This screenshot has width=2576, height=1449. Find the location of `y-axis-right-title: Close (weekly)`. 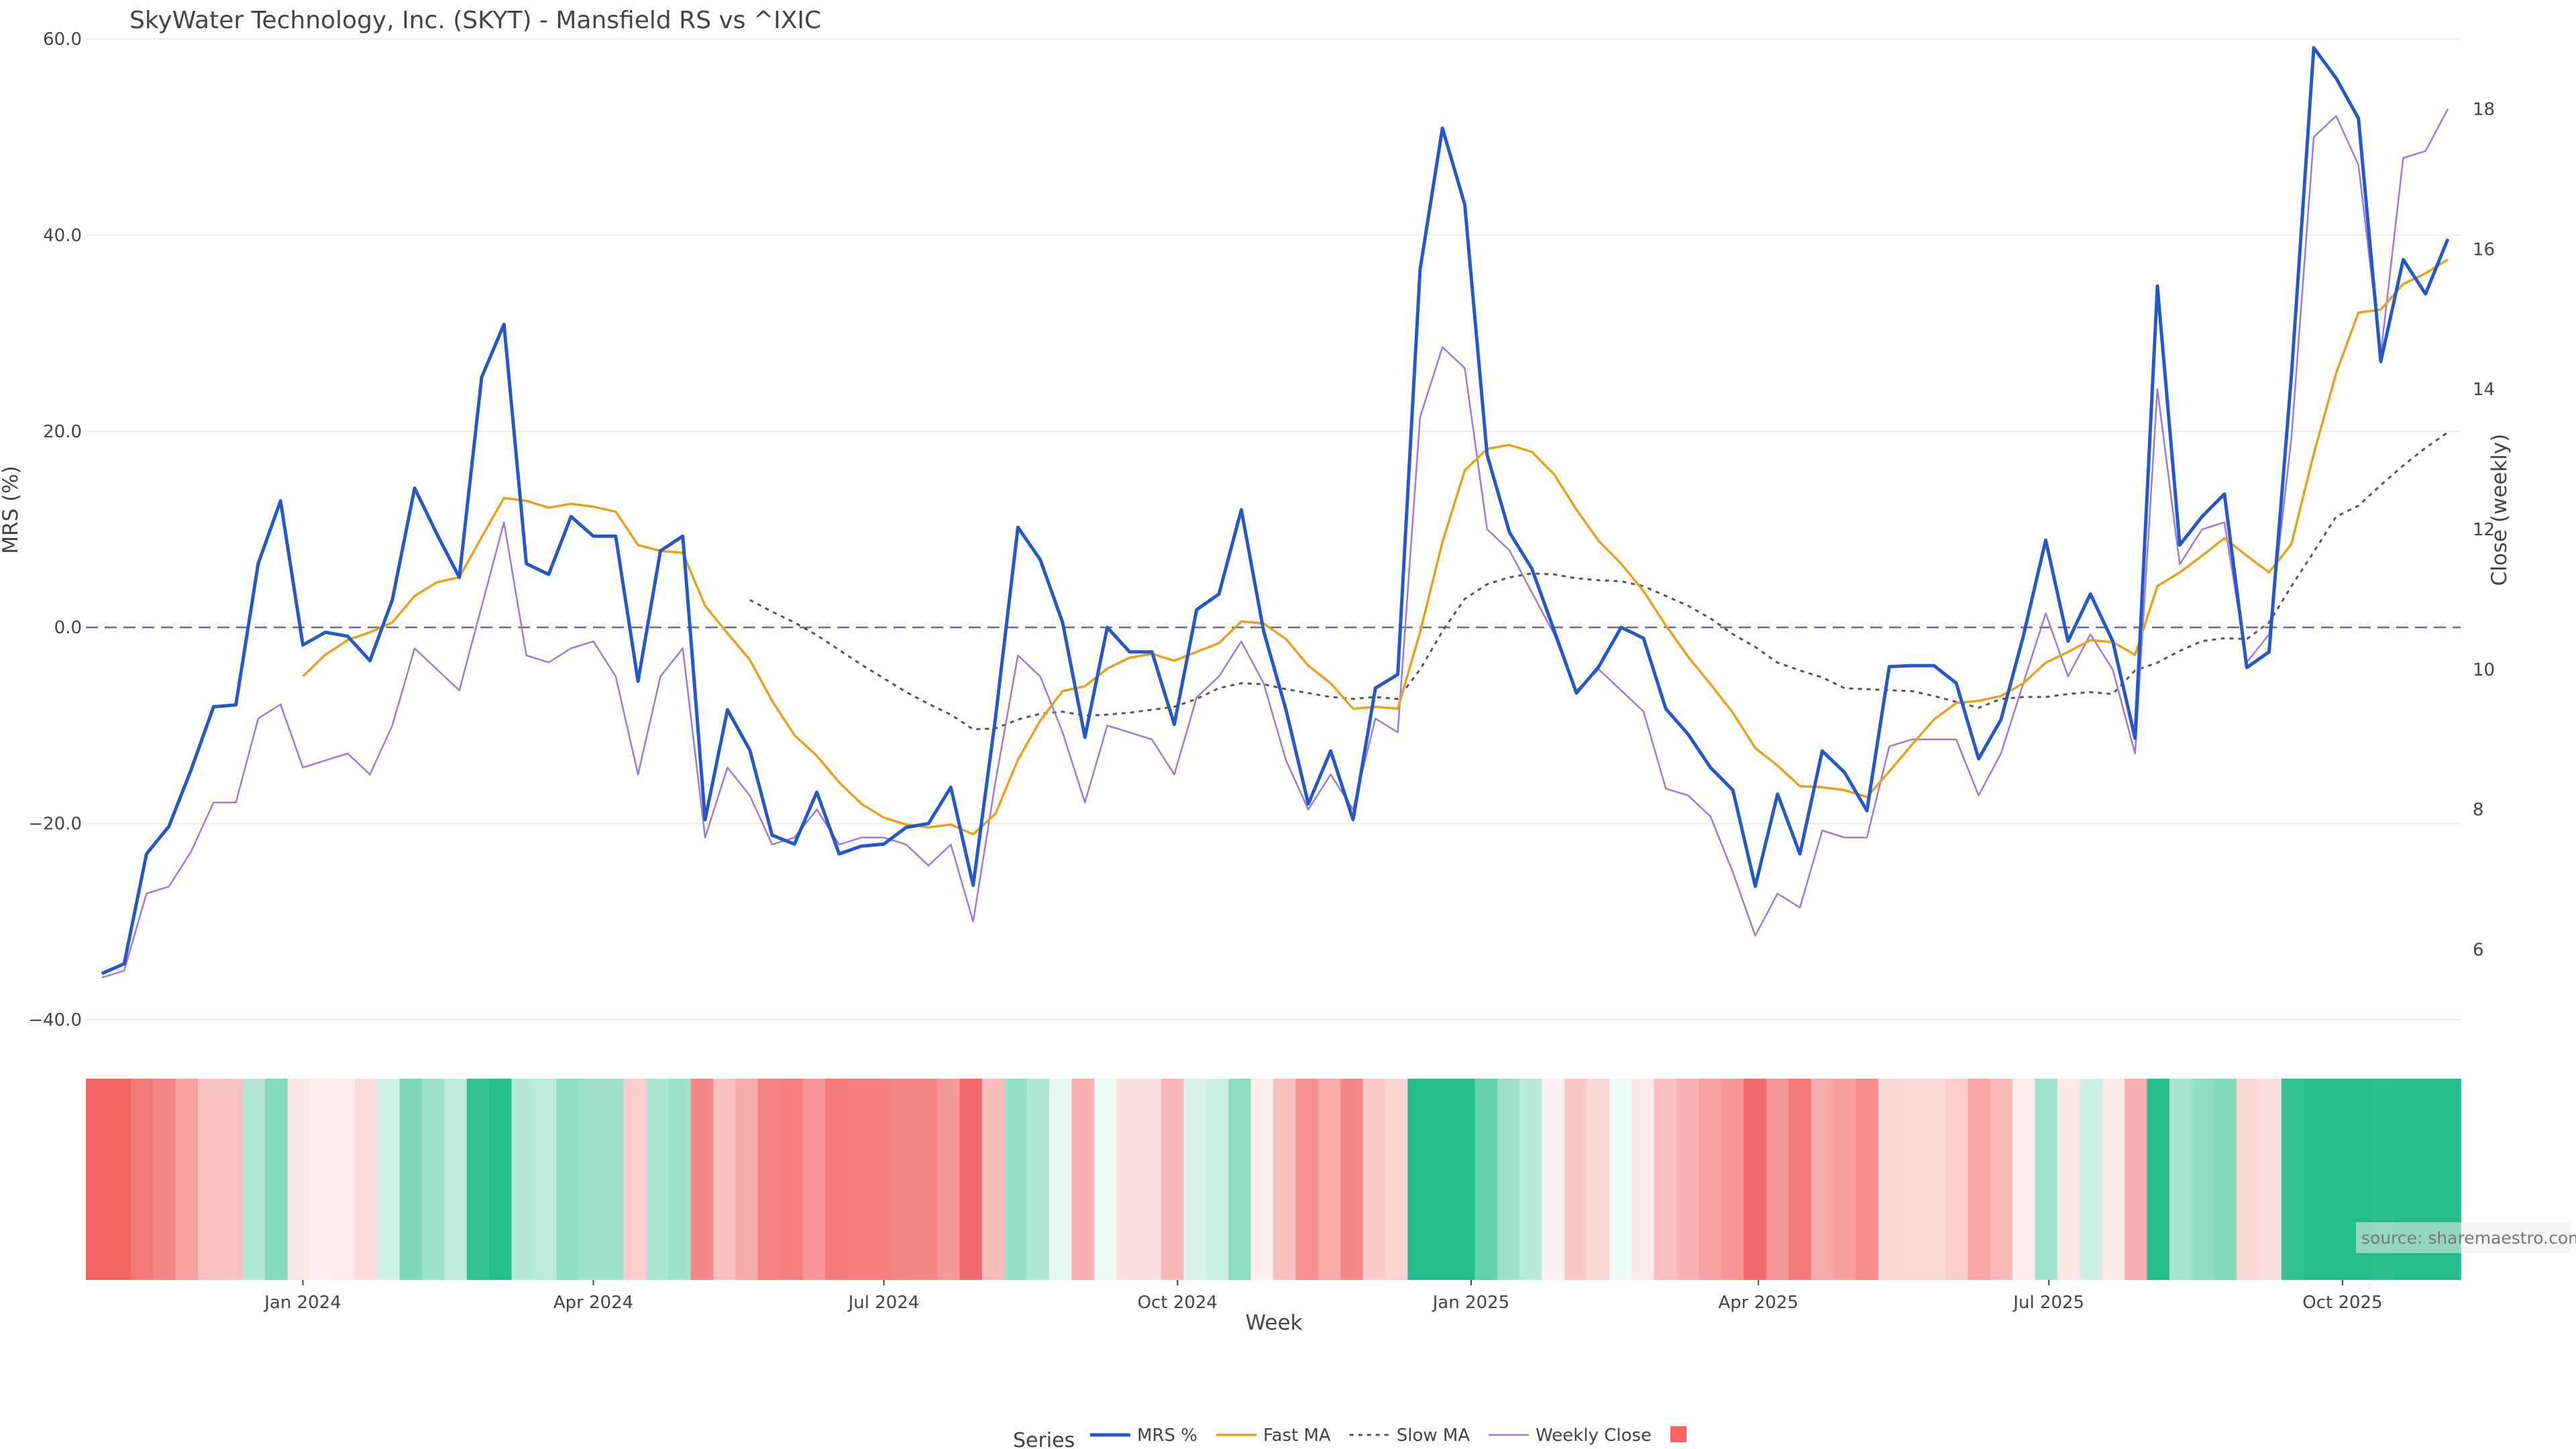

y-axis-right-title: Close (weekly) is located at coordinates (2499, 510).